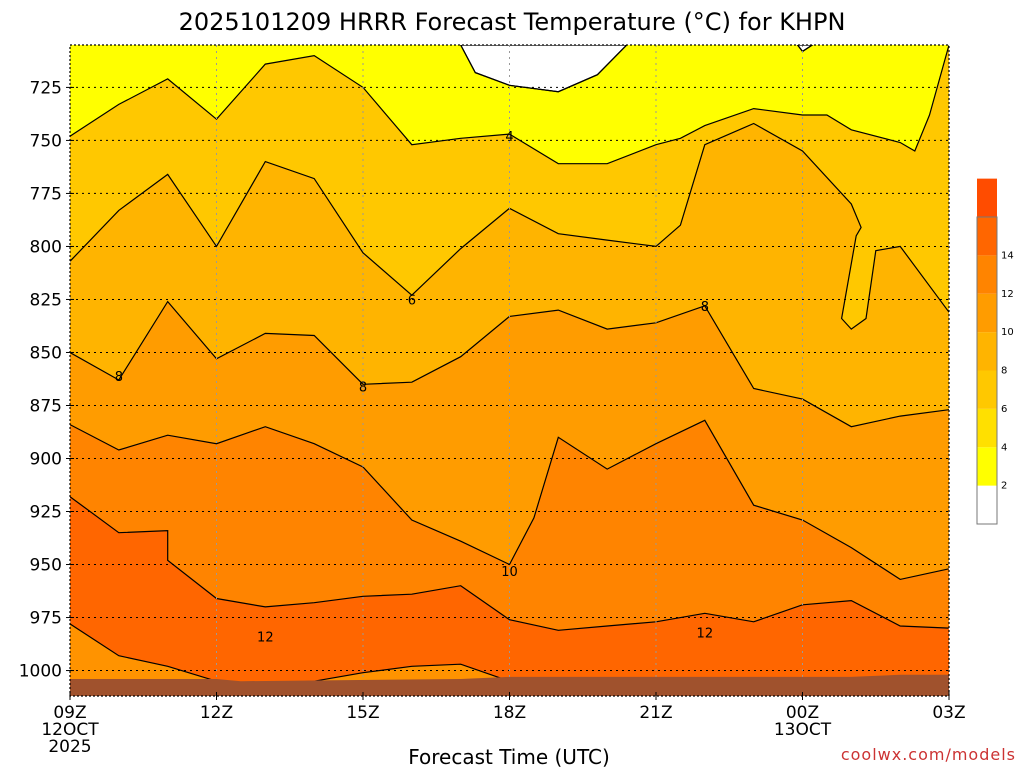  Describe the element at coordinates (1004, 409) in the screenshot. I see `colorbar-tick-label: 6` at that location.